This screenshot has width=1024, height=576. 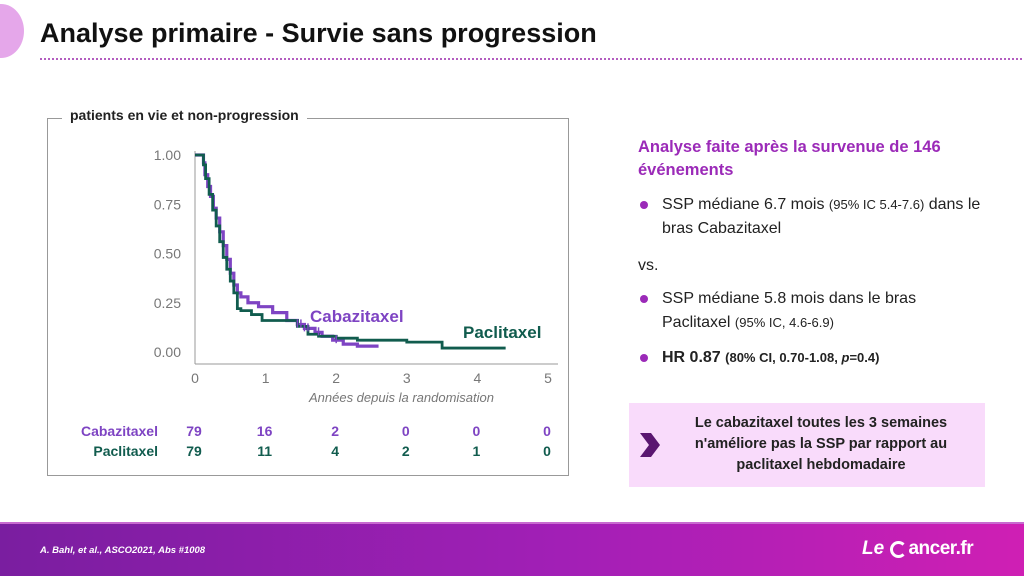 What do you see at coordinates (167, 303) in the screenshot?
I see `y-tick-label: 0.25` at bounding box center [167, 303].